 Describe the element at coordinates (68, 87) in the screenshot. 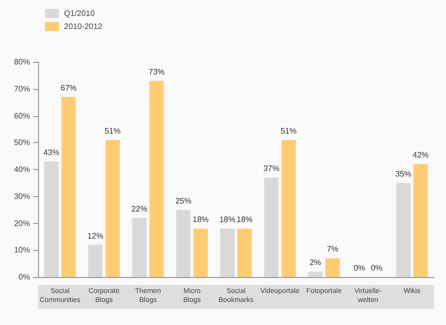

I see `text: 67%` at that location.